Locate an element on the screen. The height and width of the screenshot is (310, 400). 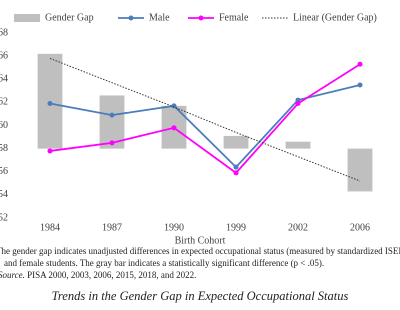
legend-label: Female is located at coordinates (234, 17).